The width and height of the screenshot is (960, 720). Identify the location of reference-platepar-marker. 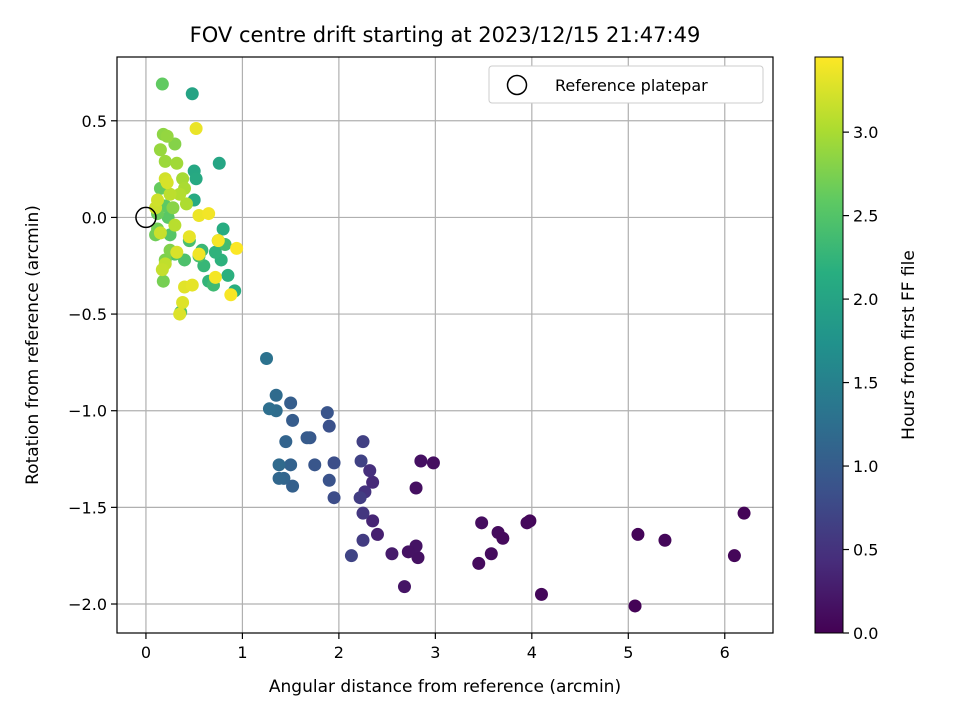
(146, 217).